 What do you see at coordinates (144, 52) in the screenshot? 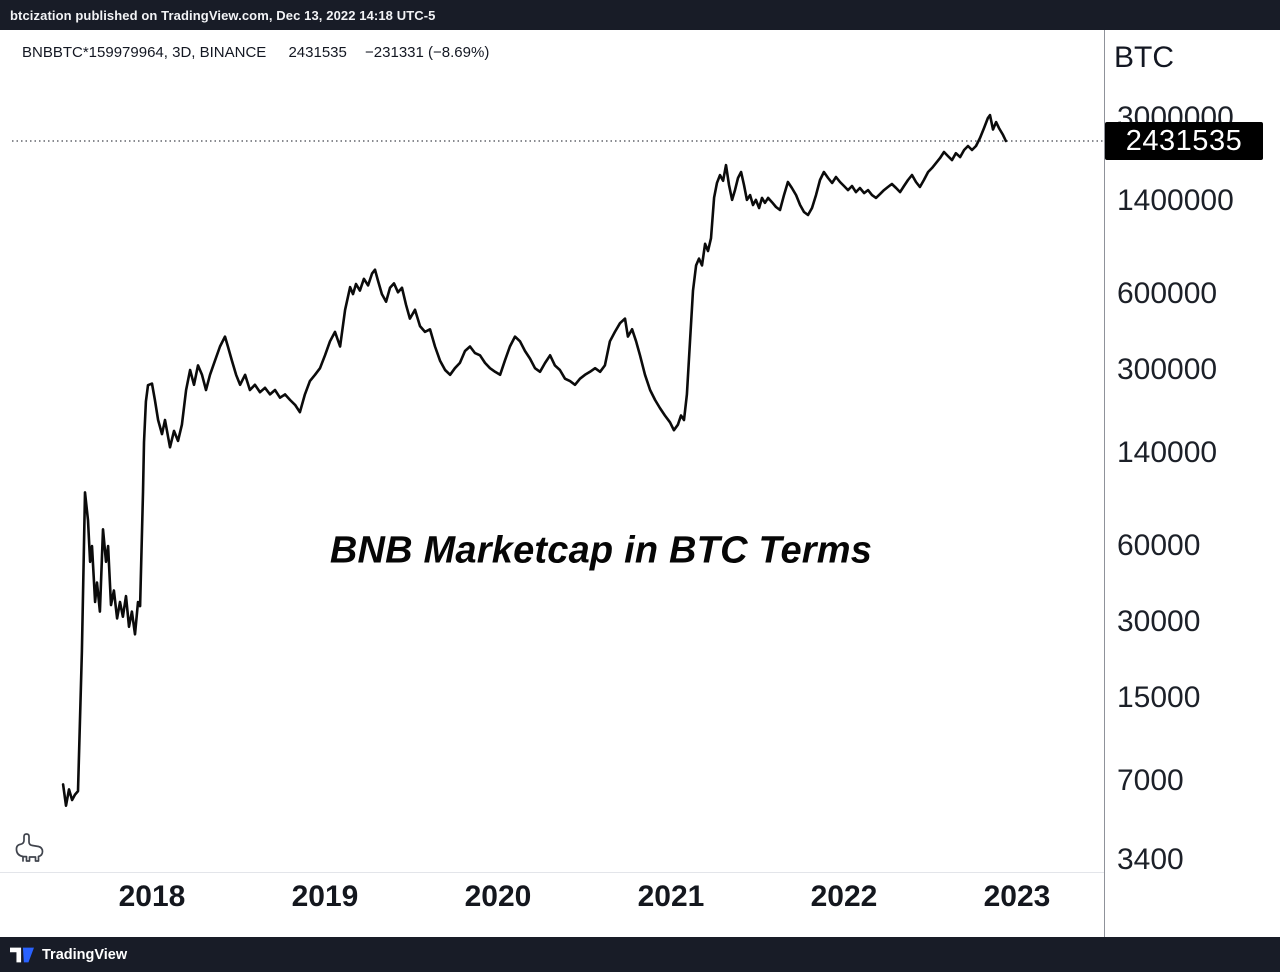
I see `legend-symbol: BNBBTC*159979964, 3D, BINANCE` at bounding box center [144, 52].